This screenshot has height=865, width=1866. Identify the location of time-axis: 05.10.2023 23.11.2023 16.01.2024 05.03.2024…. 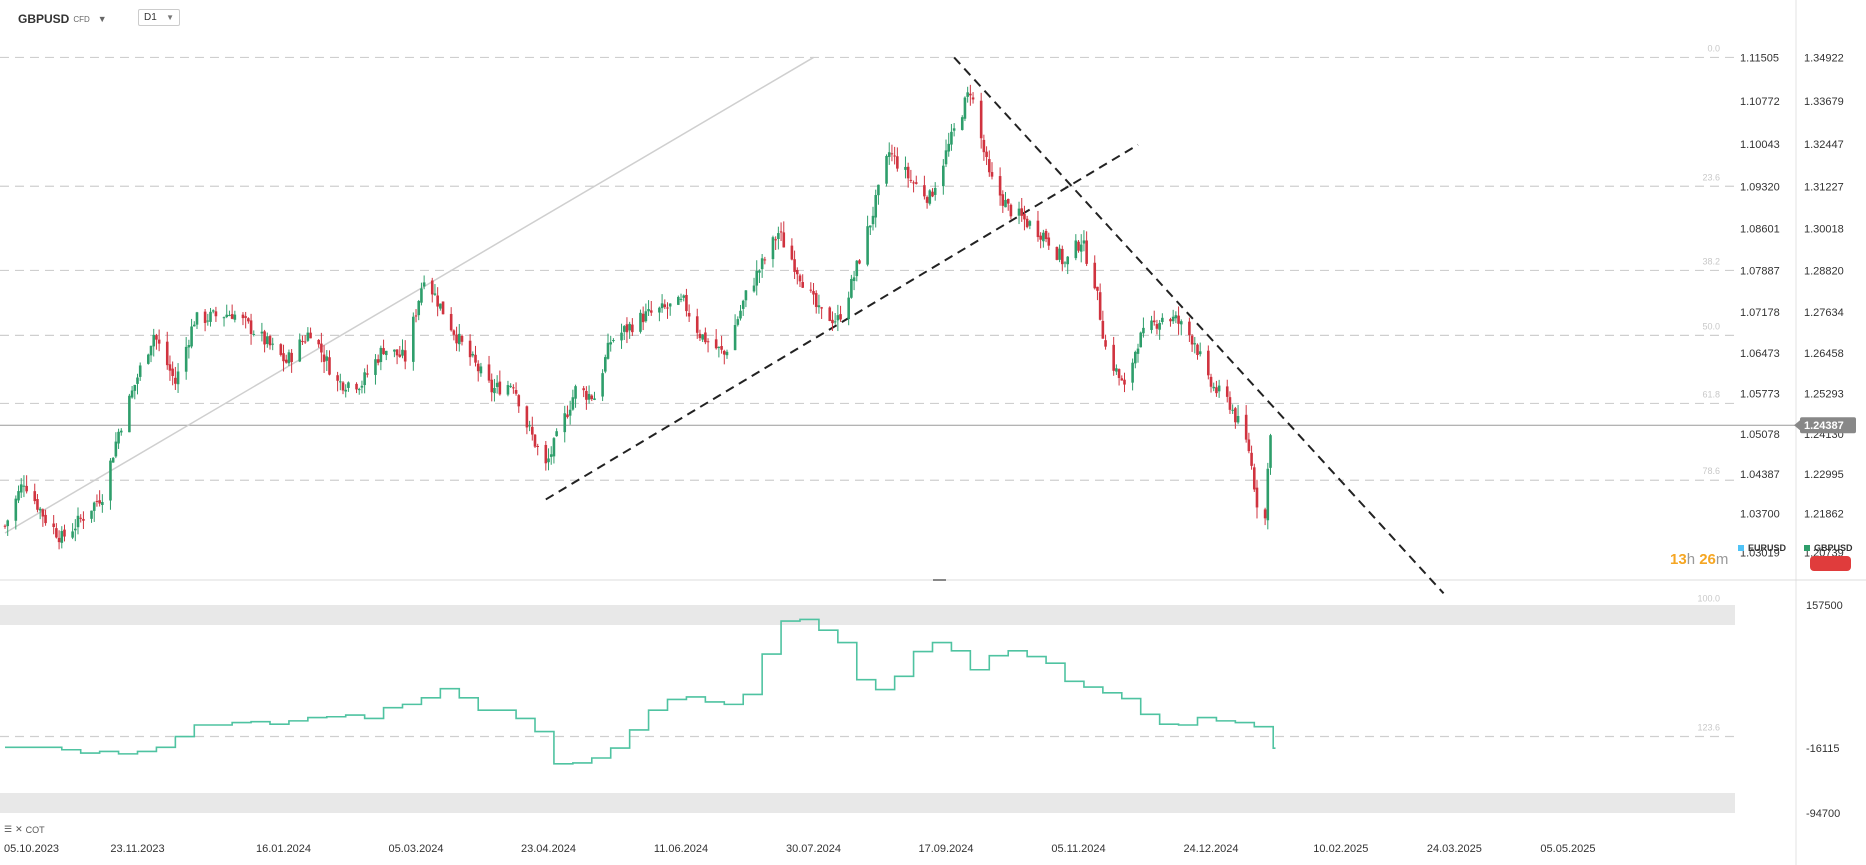
(799, 849).